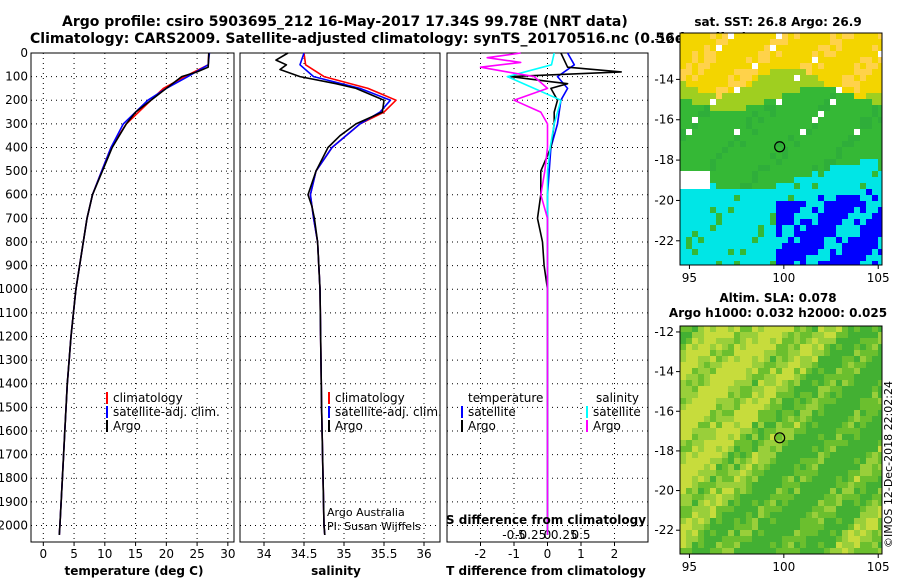 The height and width of the screenshot is (580, 900). What do you see at coordinates (336, 571) in the screenshot?
I see `salinity-xlabel: salinity` at bounding box center [336, 571].